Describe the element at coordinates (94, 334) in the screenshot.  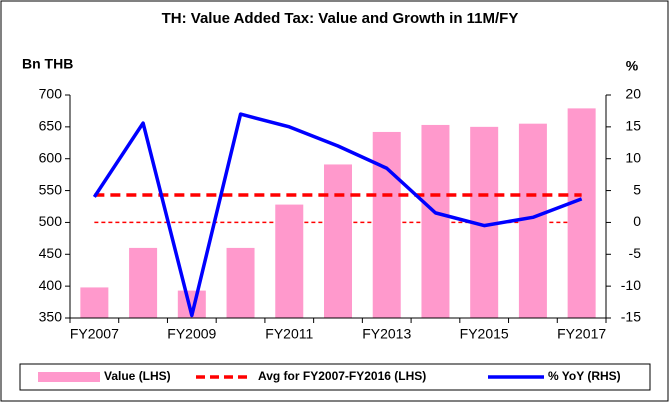
I see `x-tick-label: FY2007` at that location.